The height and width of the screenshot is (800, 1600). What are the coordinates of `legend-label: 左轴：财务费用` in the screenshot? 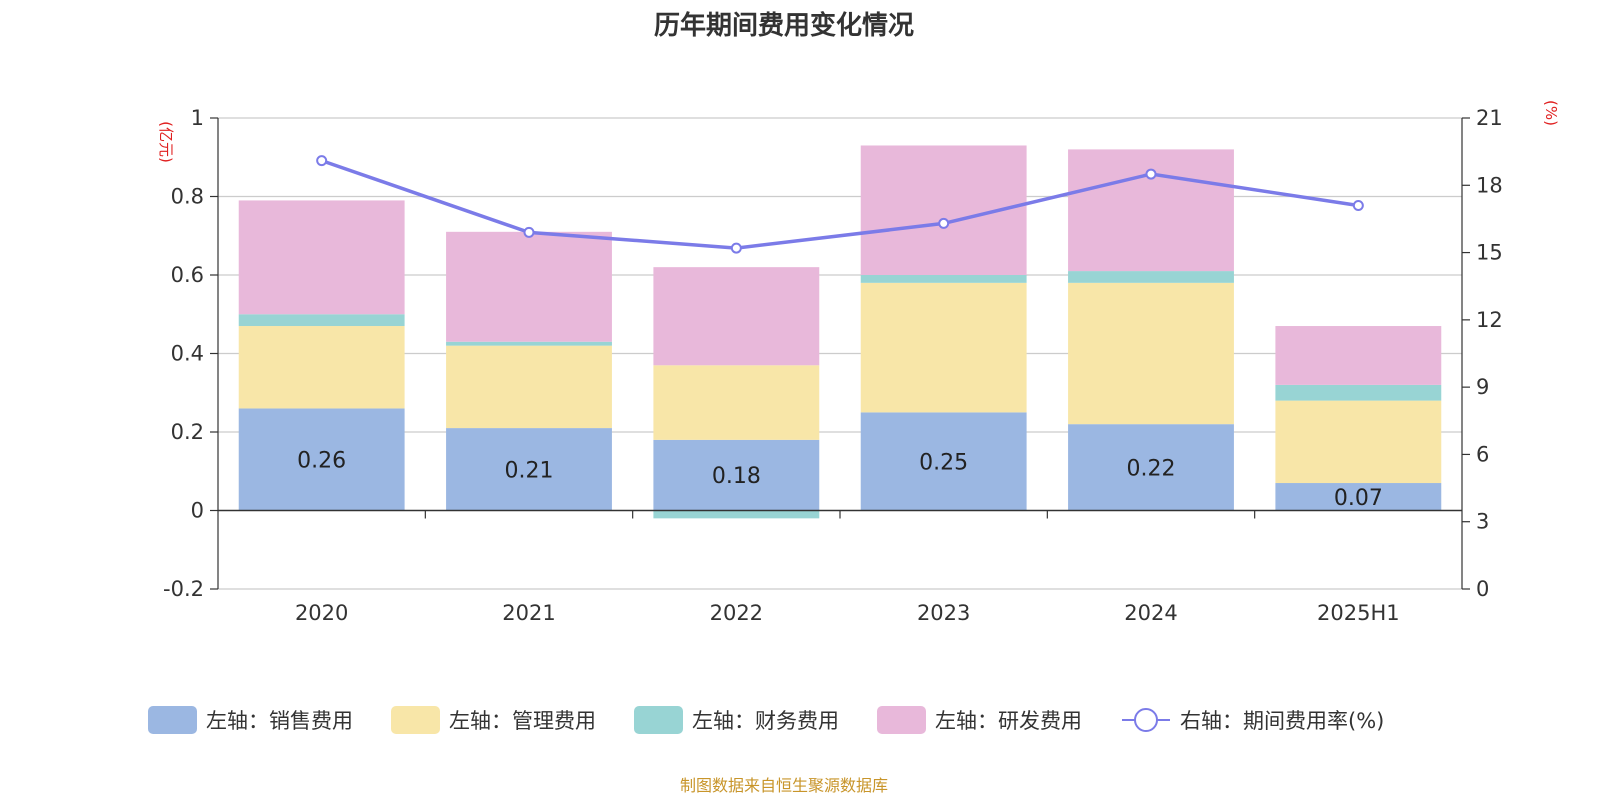 It's located at (765, 721).